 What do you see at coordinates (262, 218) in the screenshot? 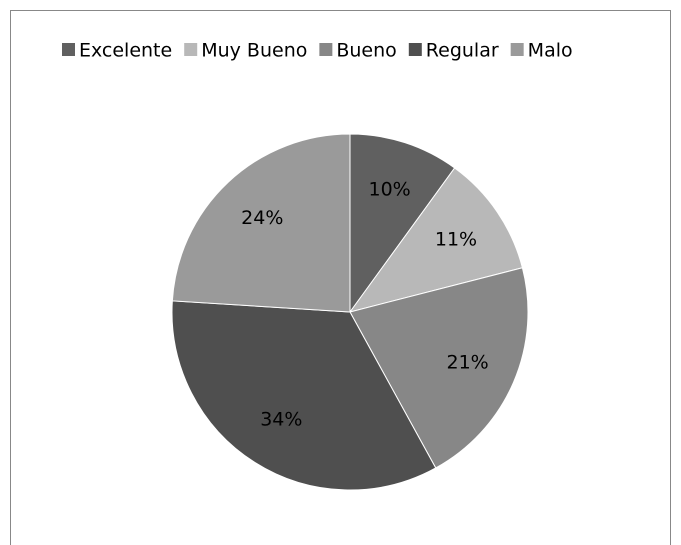
I see `data-label: 24%` at bounding box center [262, 218].